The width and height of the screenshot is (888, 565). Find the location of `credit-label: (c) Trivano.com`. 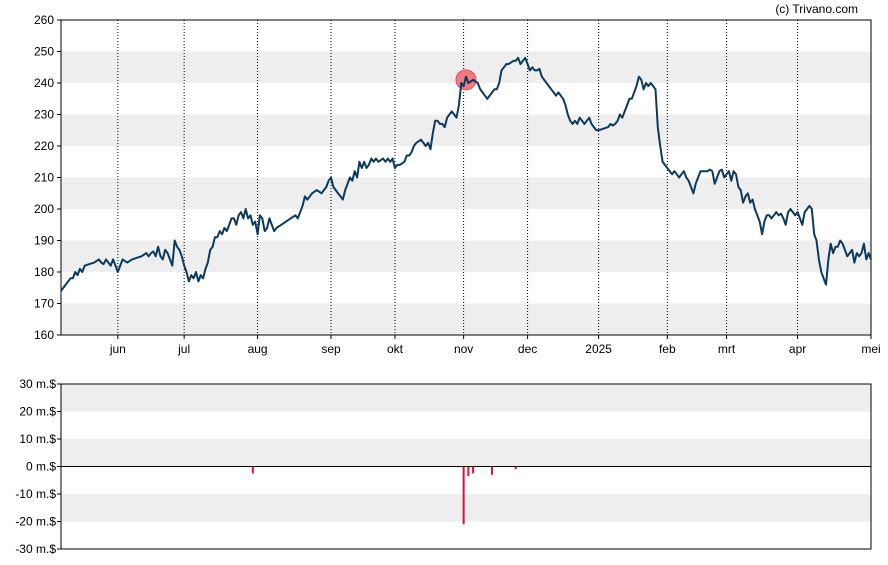

credit-label: (c) Trivano.com is located at coordinates (816, 9).